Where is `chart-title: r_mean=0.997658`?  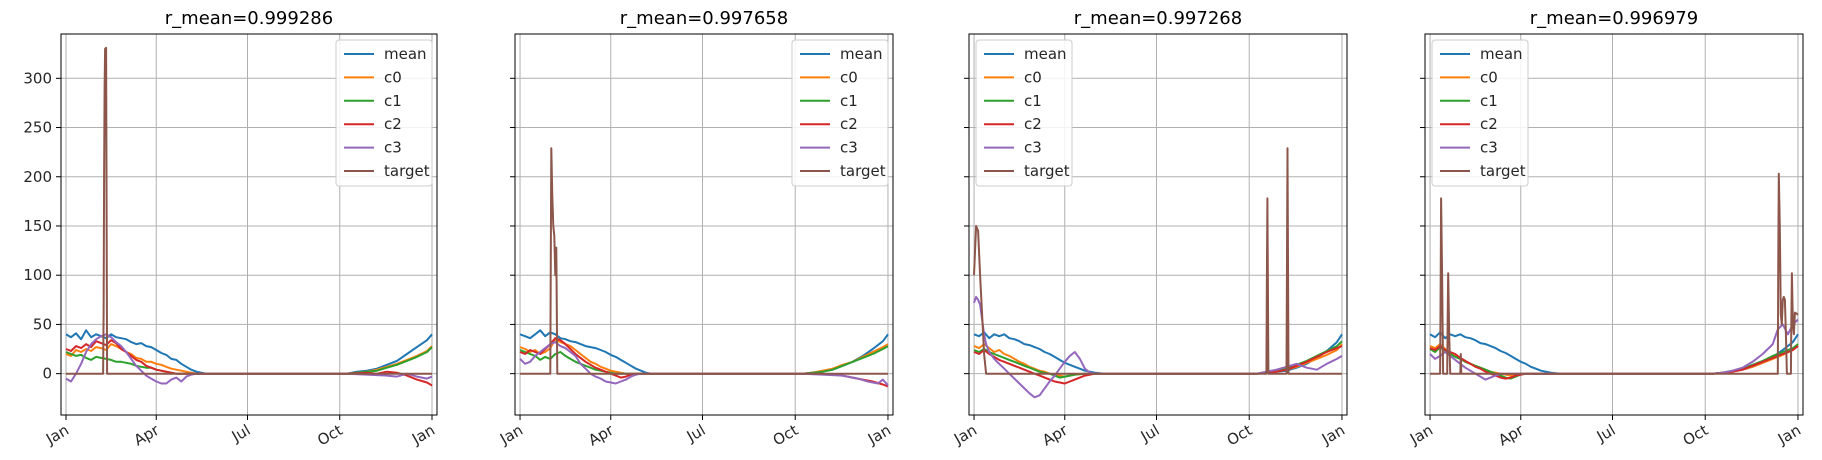 chart-title: r_mean=0.997658 is located at coordinates (704, 18).